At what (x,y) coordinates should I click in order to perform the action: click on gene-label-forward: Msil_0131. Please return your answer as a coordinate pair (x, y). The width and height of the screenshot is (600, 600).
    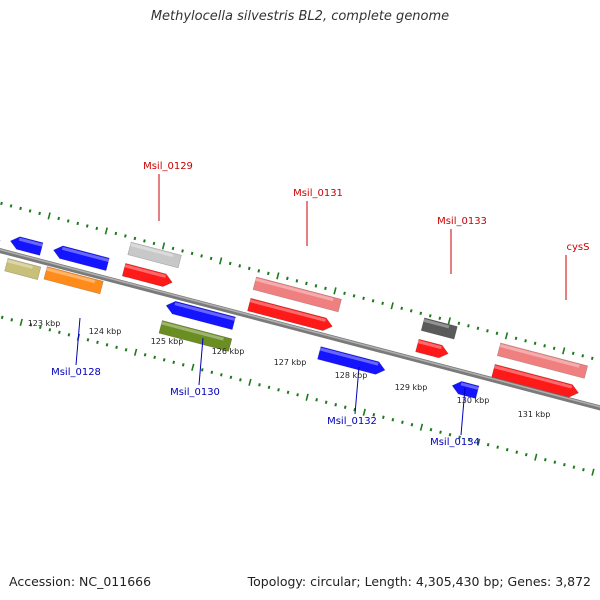
    Looking at the image, I should click on (318, 193).